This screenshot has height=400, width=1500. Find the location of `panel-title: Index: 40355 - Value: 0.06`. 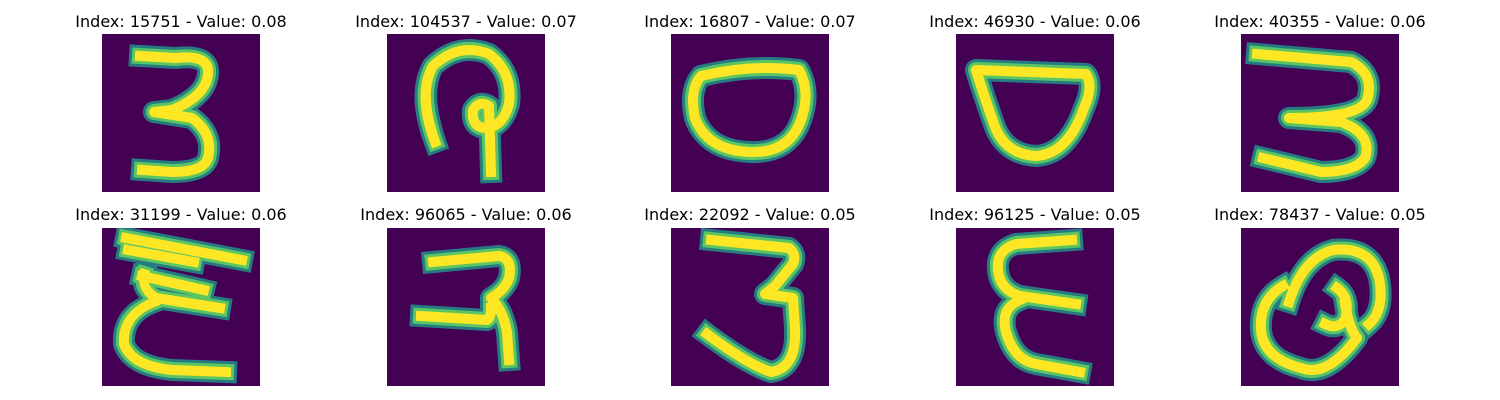

panel-title: Index: 40355 - Value: 0.06 is located at coordinates (1319, 21).